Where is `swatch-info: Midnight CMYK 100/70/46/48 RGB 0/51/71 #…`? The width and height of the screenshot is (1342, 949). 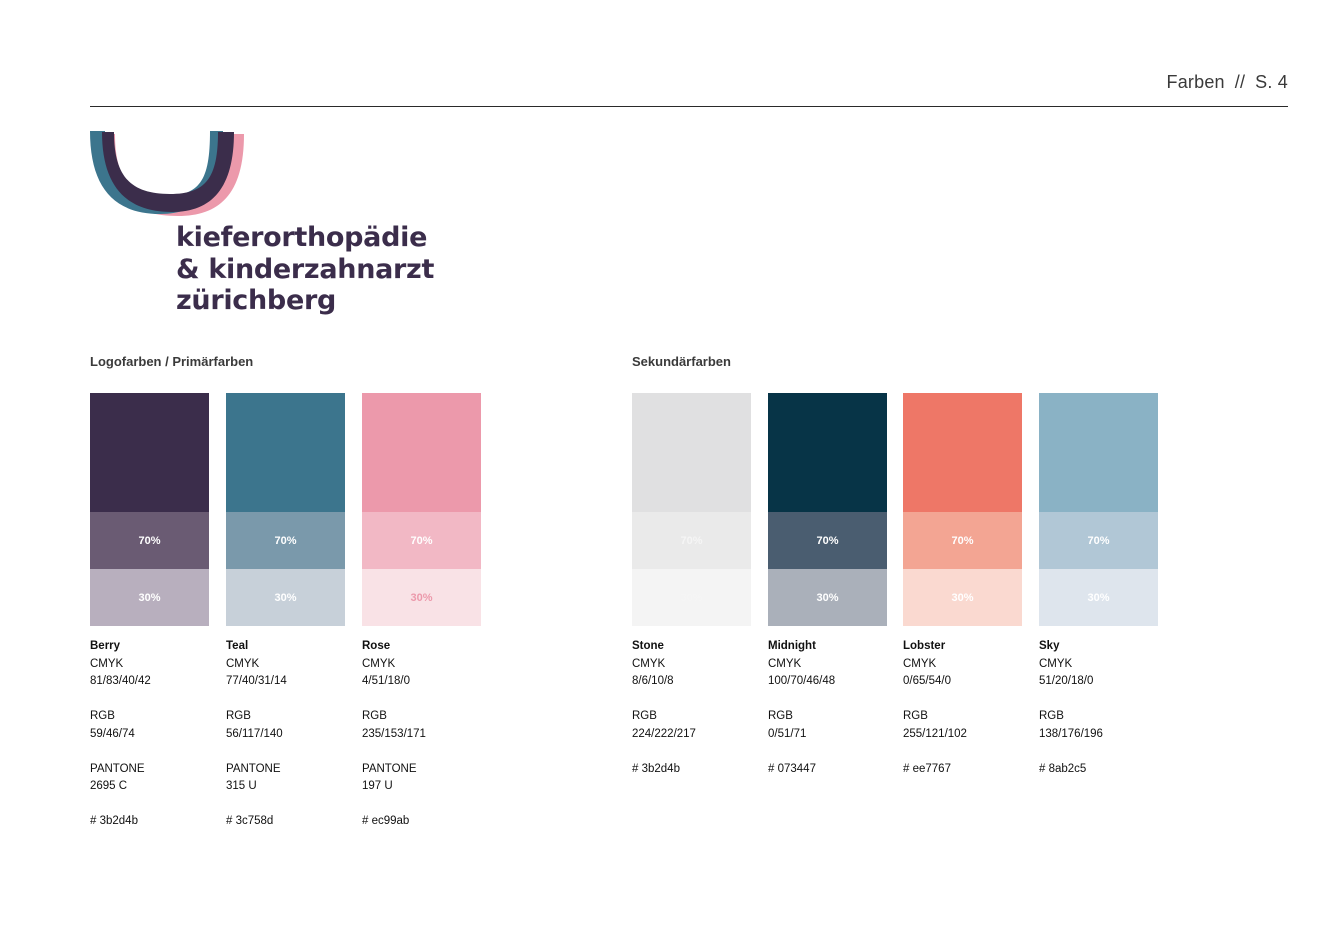
swatch-info: Midnight CMYK 100/70/46/48 RGB 0/51/71 #… is located at coordinates (827, 708).